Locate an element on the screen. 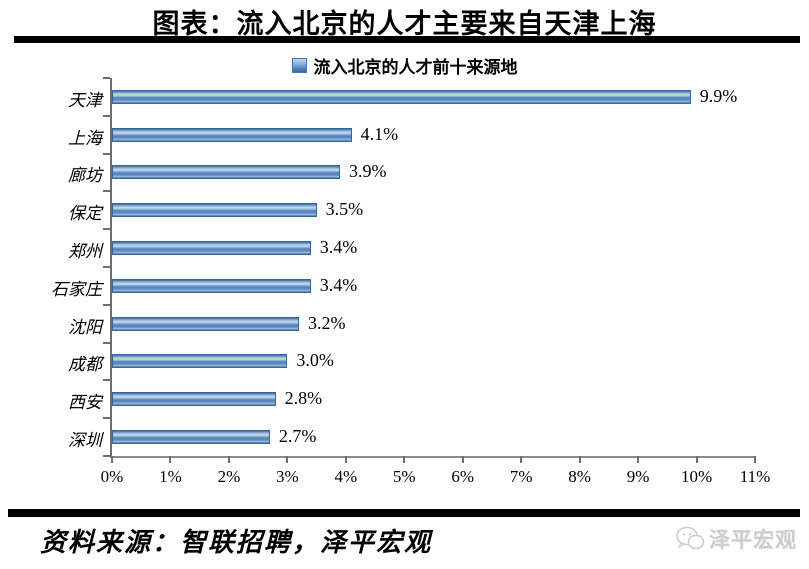 The width and height of the screenshot is (809, 569). bar-row: 上海 4.1% is located at coordinates (411, 135).